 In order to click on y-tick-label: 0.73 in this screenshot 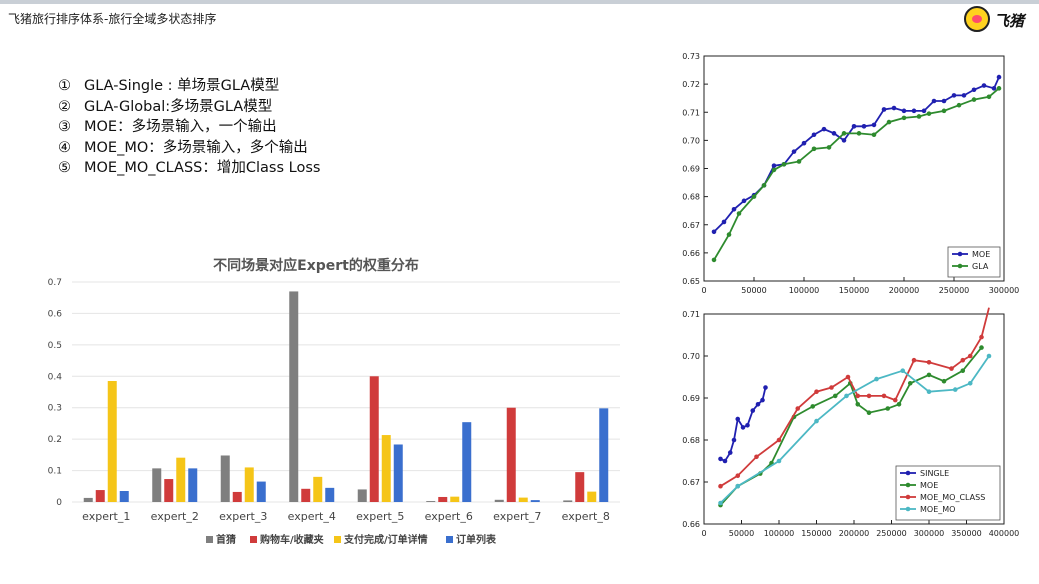, I will do `click(691, 56)`.